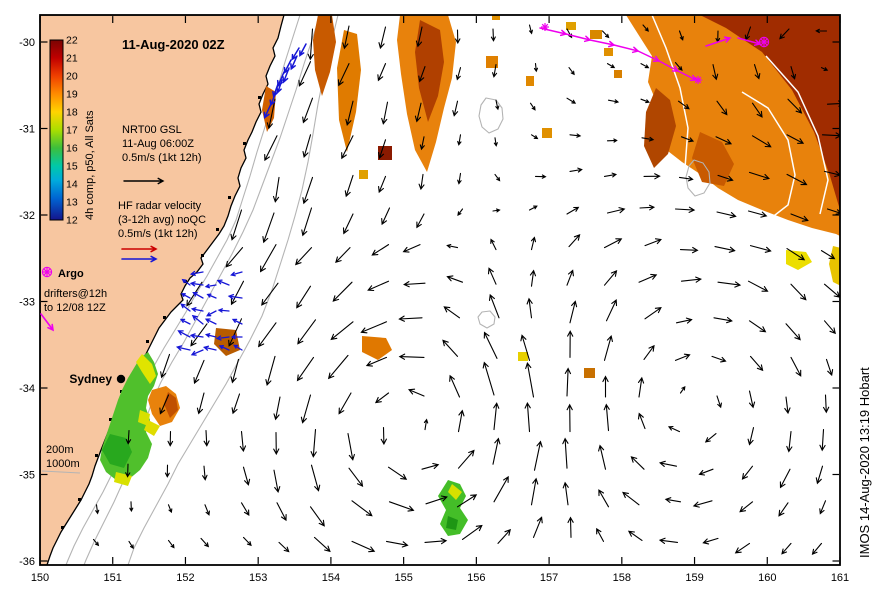  I want to click on drifters-legend-line2: to 12/08 12Z, so click(75, 308).